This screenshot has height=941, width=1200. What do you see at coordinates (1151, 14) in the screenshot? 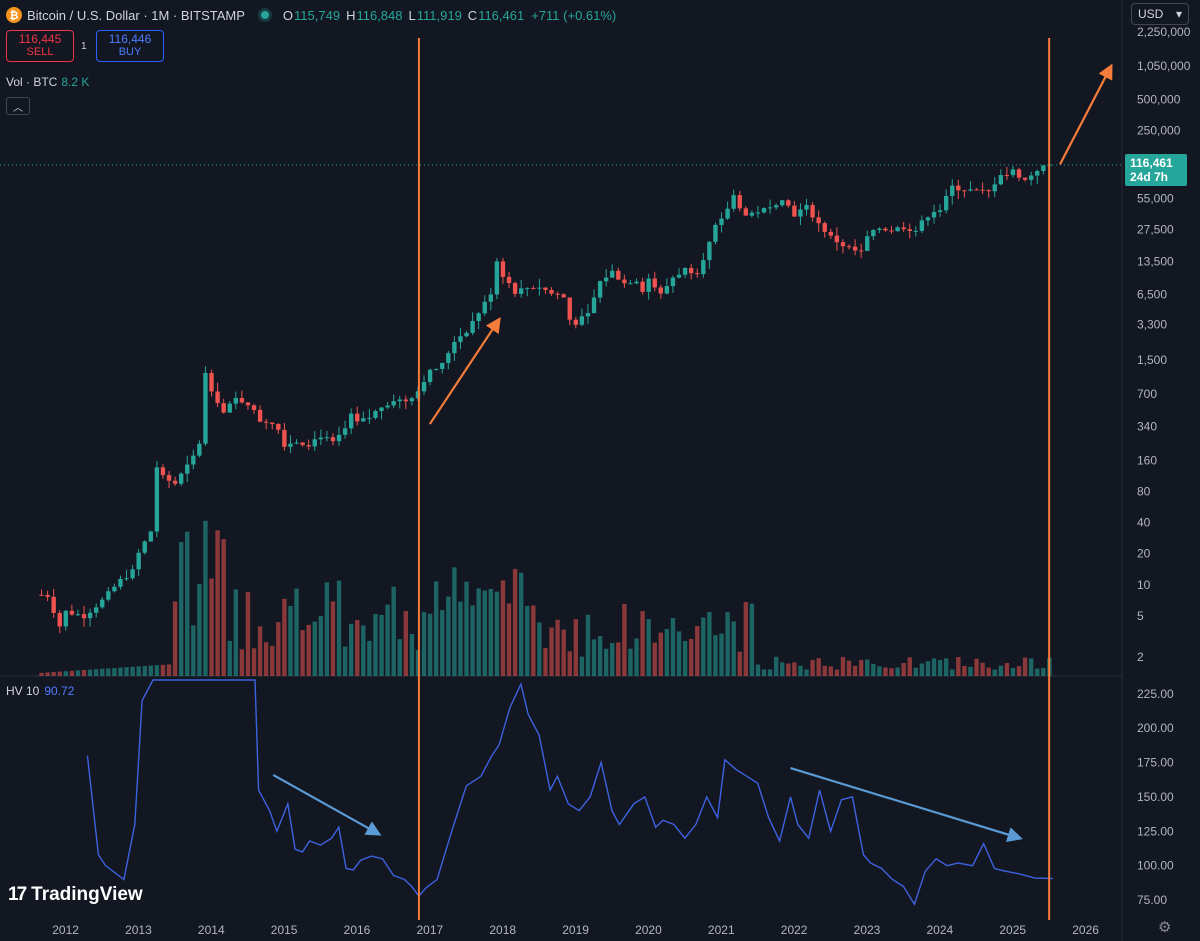
I see `currency-label: USD` at bounding box center [1151, 14].